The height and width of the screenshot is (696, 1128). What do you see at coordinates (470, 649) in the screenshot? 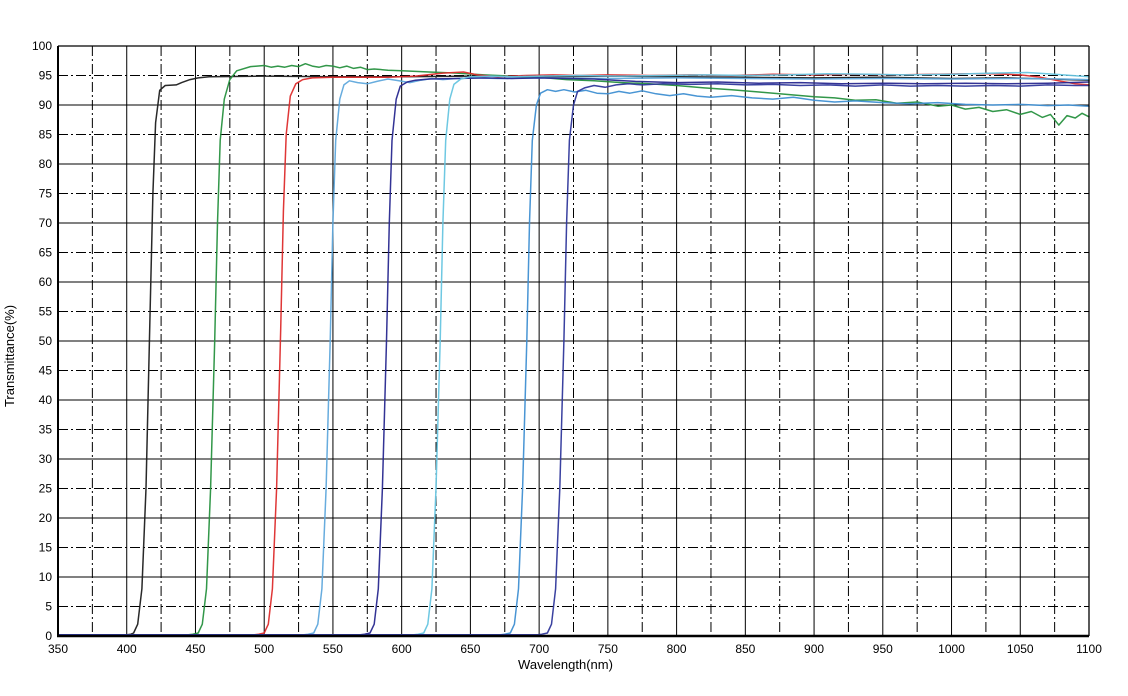
I see `x-tick-label: 650` at bounding box center [470, 649].